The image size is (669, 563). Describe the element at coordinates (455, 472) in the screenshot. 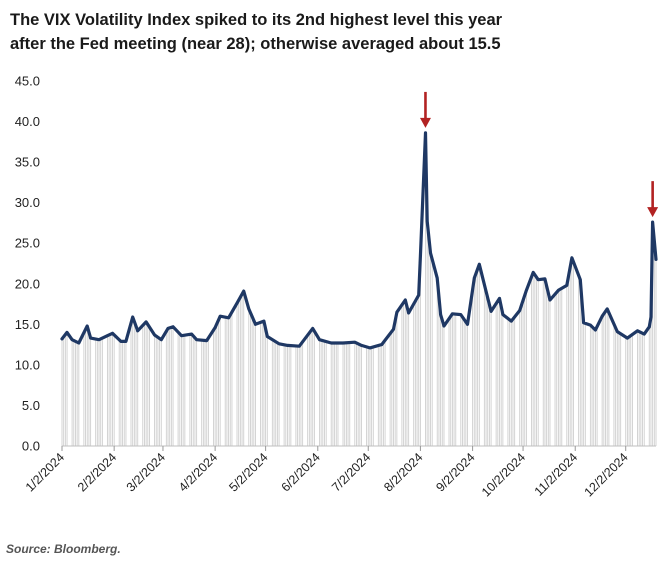

I see `x-tick-label: 9/2/2024` at that location.